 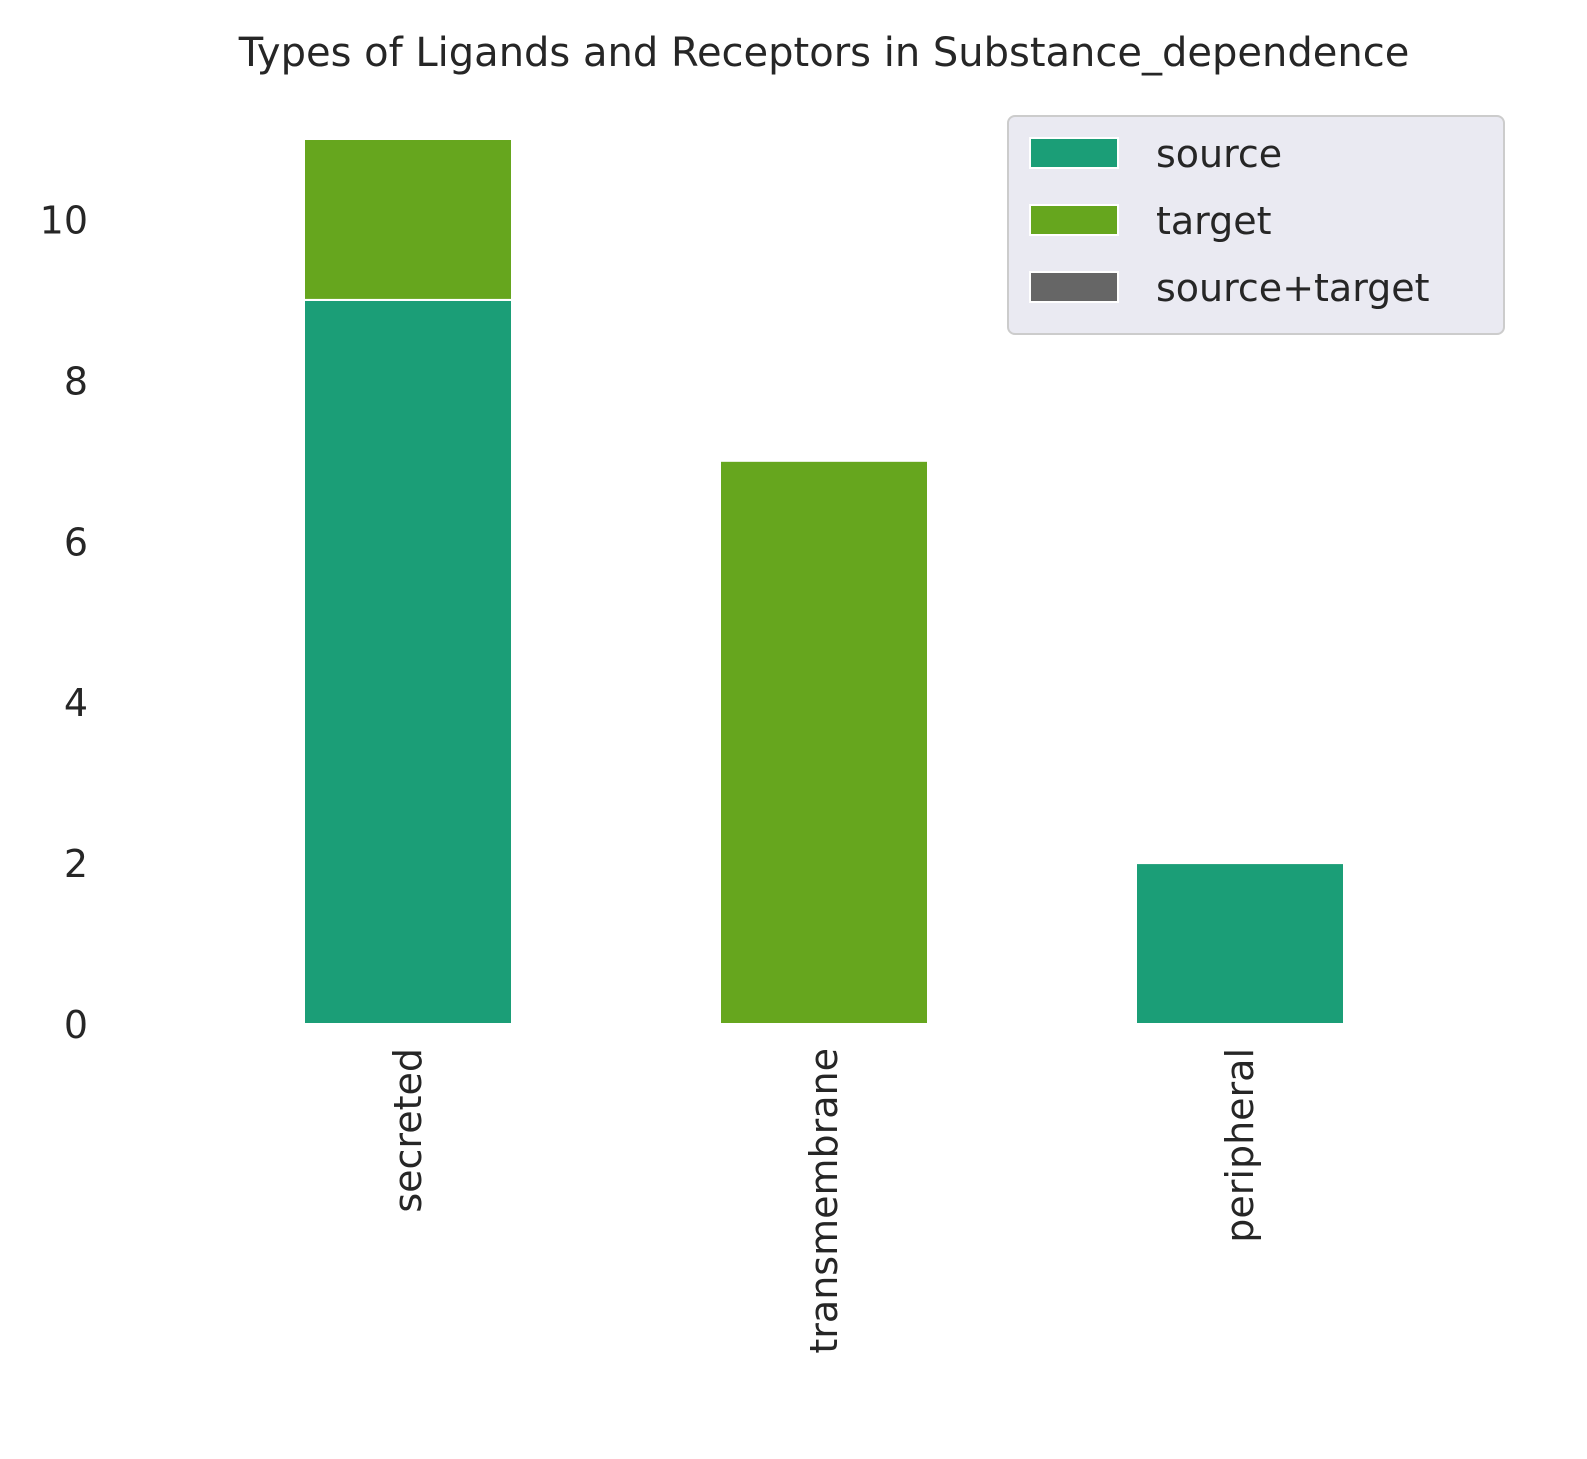 What do you see at coordinates (76, 703) in the screenshot?
I see `y-tick-label: 4` at bounding box center [76, 703].